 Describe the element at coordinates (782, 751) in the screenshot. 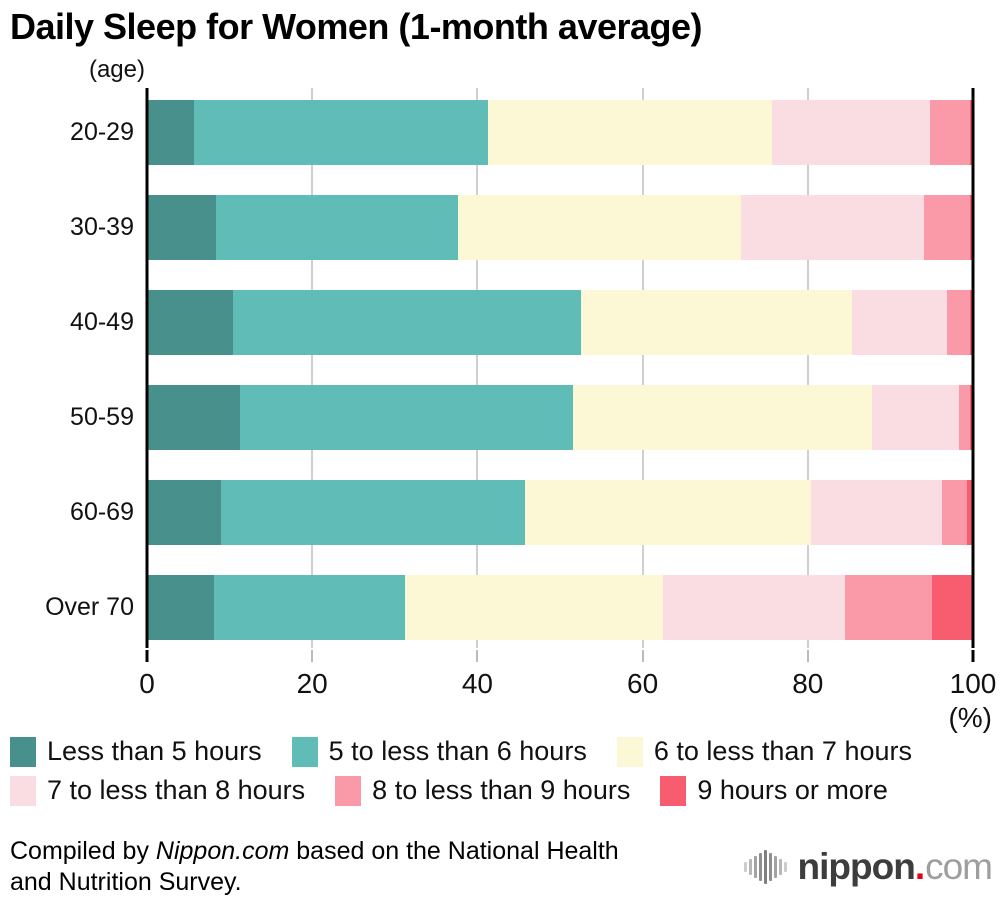

I see `legend-label: 6 to less than 7 hours` at that location.